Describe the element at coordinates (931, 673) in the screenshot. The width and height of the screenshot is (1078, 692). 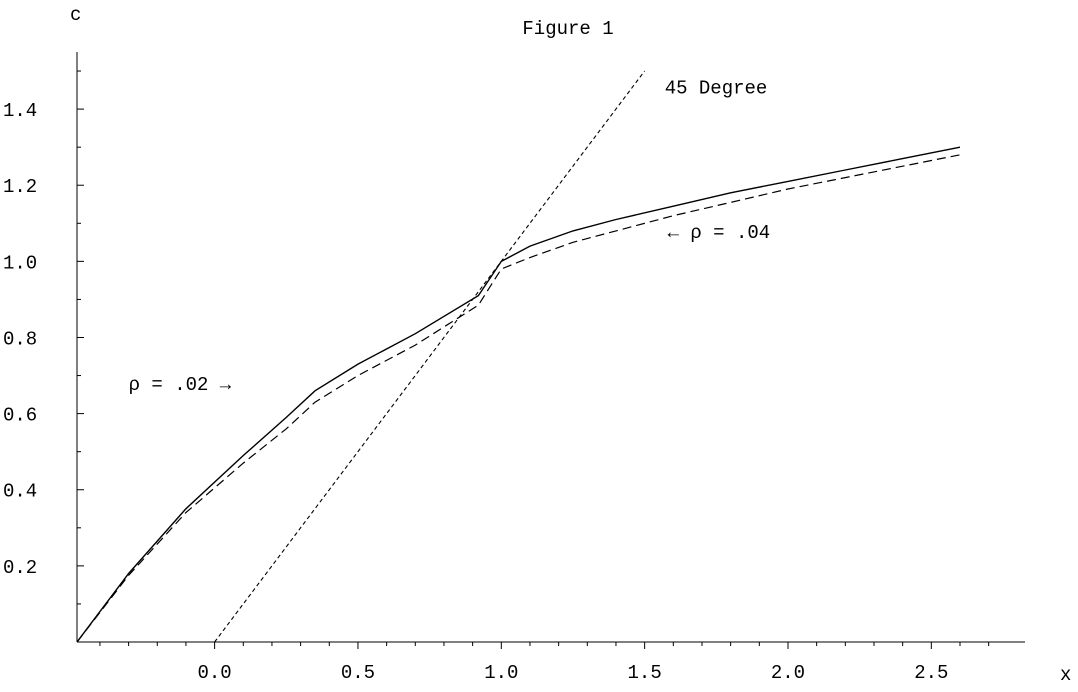
I see `x-tick-label: 2.5` at that location.